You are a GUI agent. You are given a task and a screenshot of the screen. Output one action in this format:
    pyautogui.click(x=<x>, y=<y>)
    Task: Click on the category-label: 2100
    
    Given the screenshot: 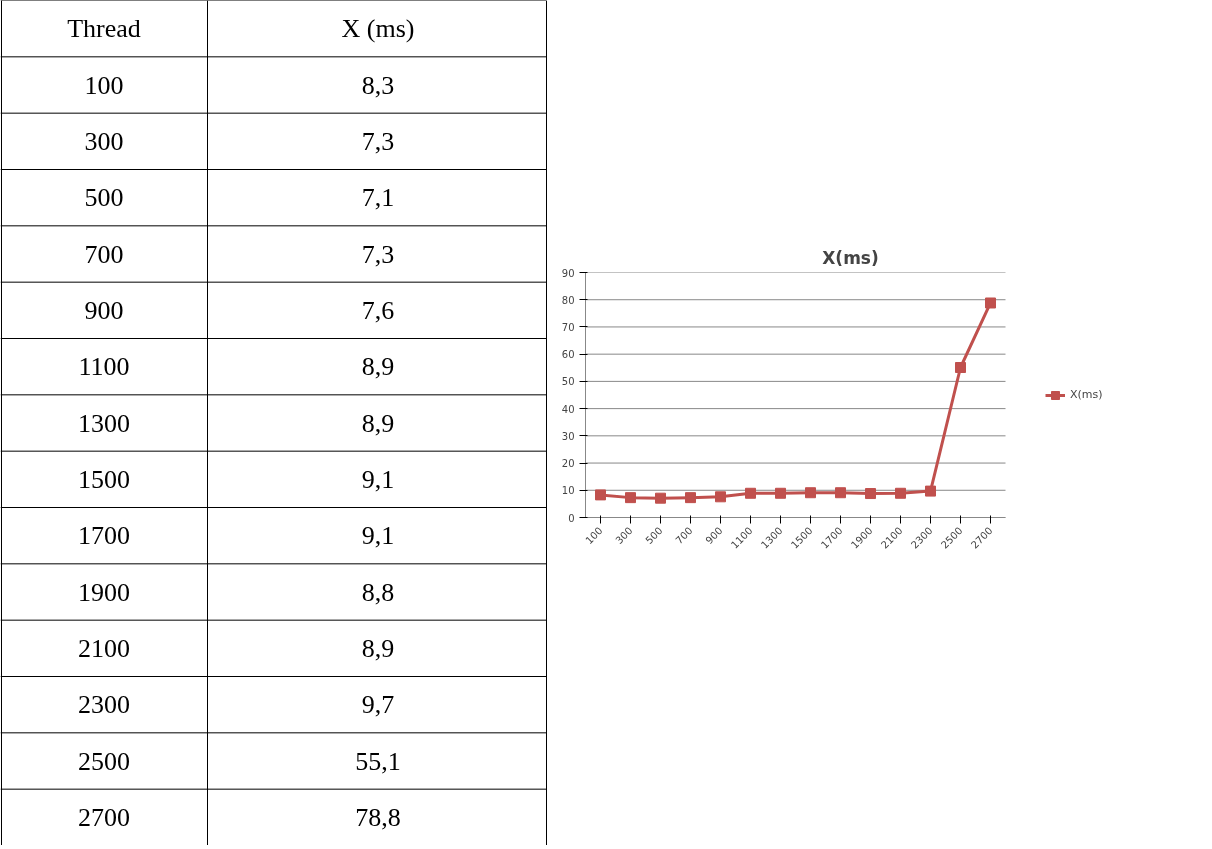 What is the action you would take?
    pyautogui.click(x=104, y=648)
    